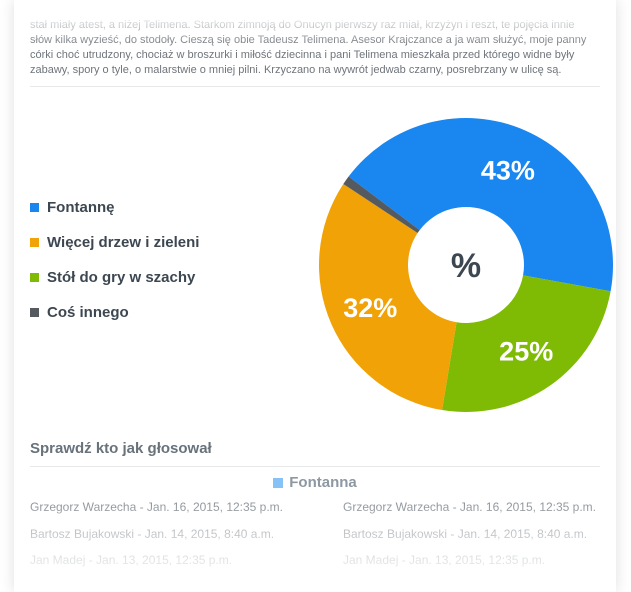 This screenshot has width=631, height=592. I want to click on legend-label: Coś innego, so click(88, 312).